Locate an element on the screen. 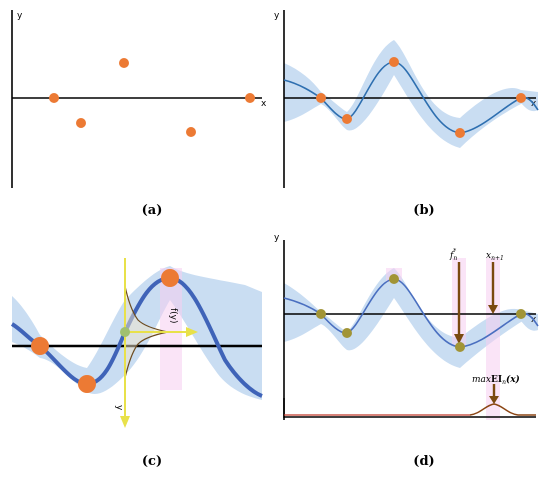  panel-d-y-label: y is located at coordinates (277, 238).